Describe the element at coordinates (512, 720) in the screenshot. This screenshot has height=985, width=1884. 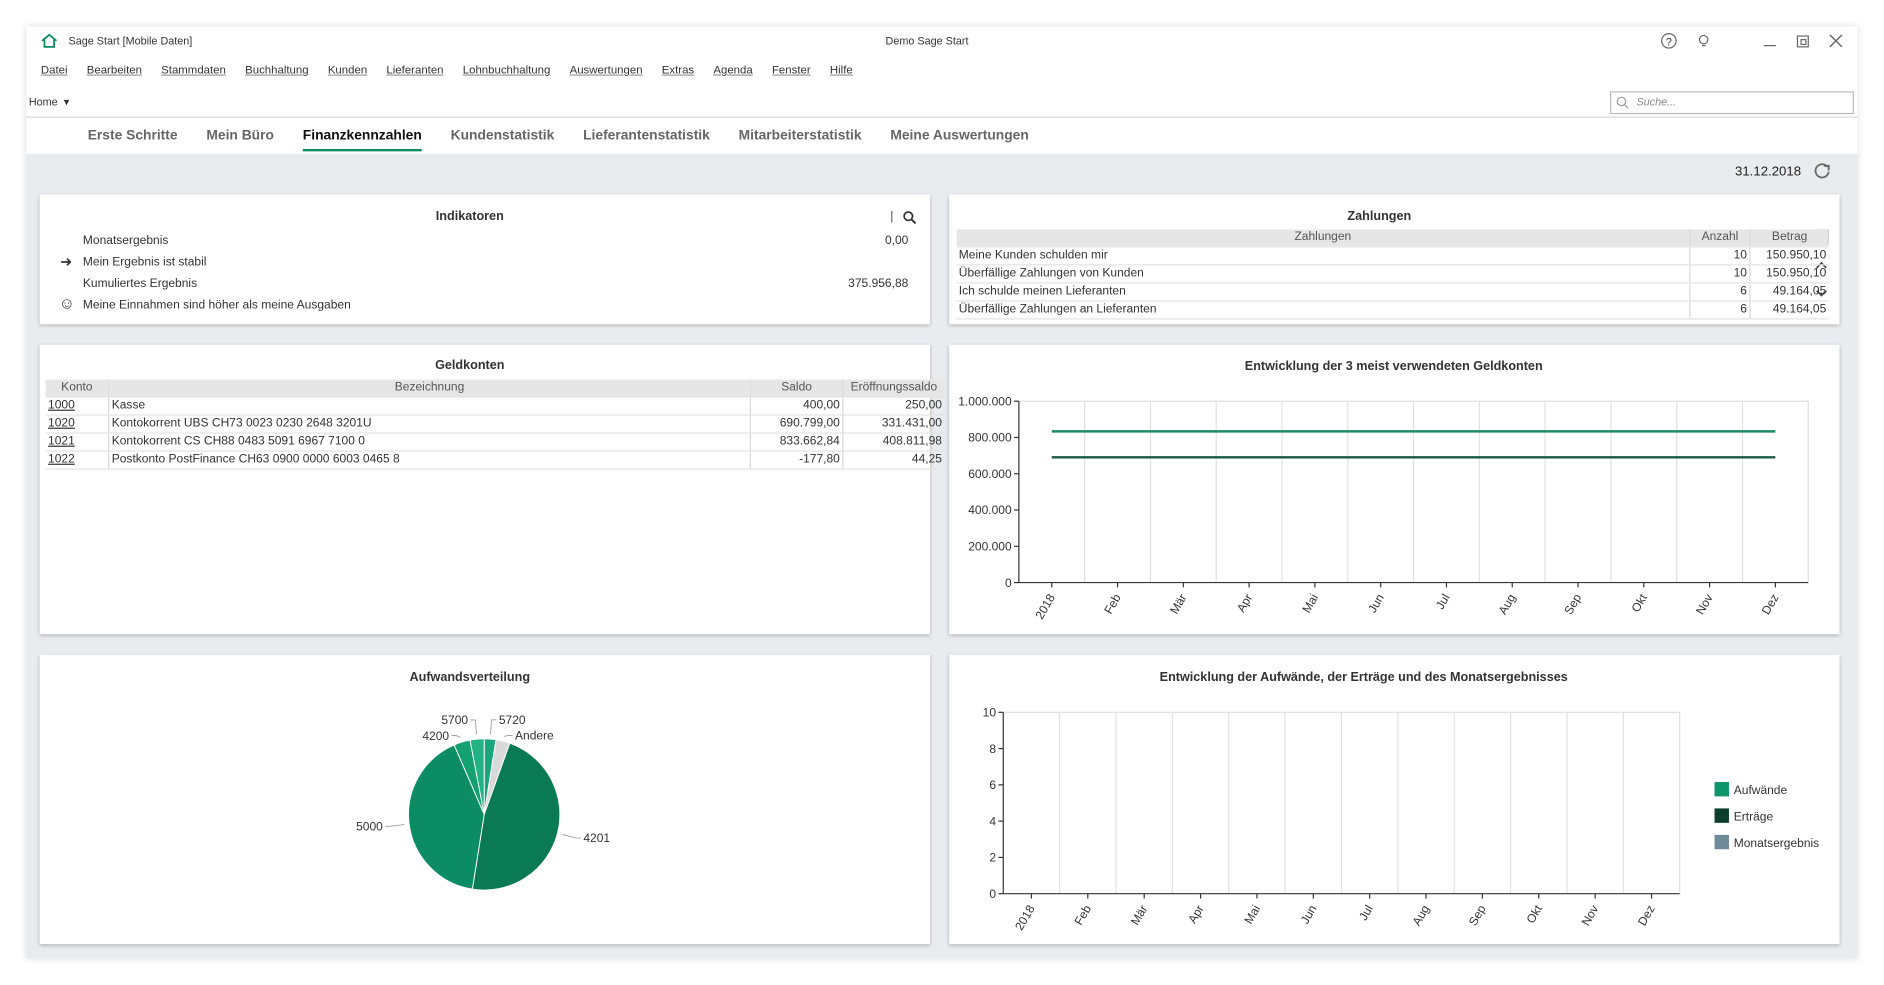
I see `pie-label: 5720` at that location.